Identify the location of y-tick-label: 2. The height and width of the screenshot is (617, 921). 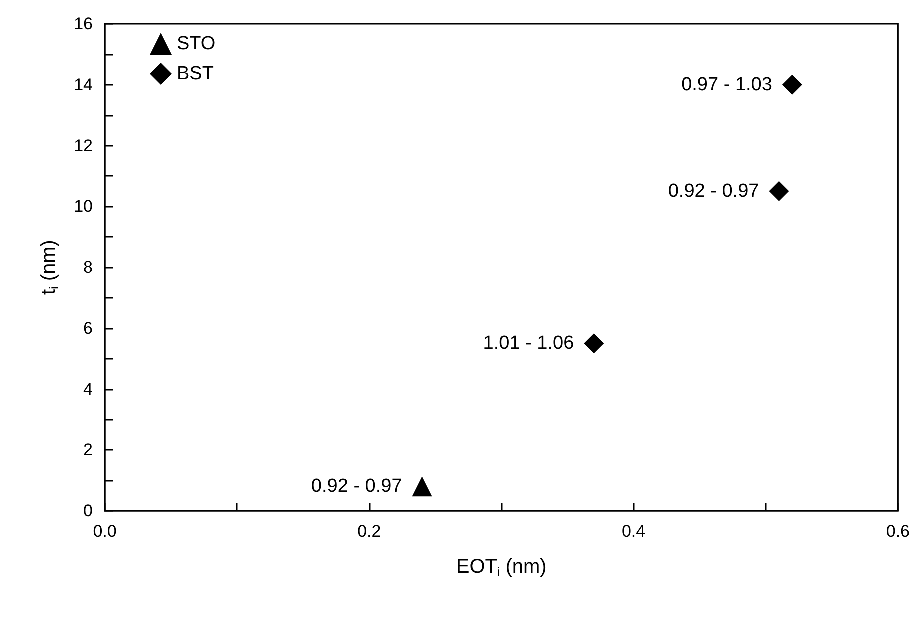
(88, 450).